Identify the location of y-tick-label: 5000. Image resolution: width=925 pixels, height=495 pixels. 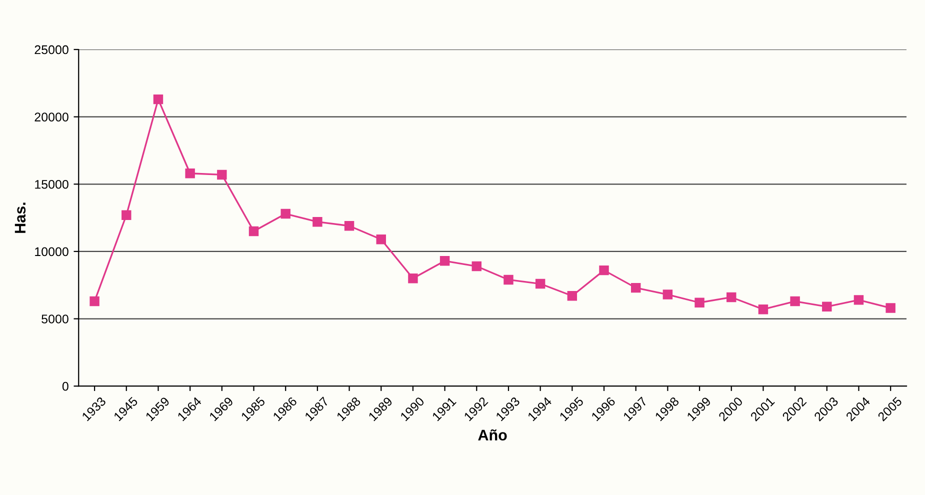
(55, 319).